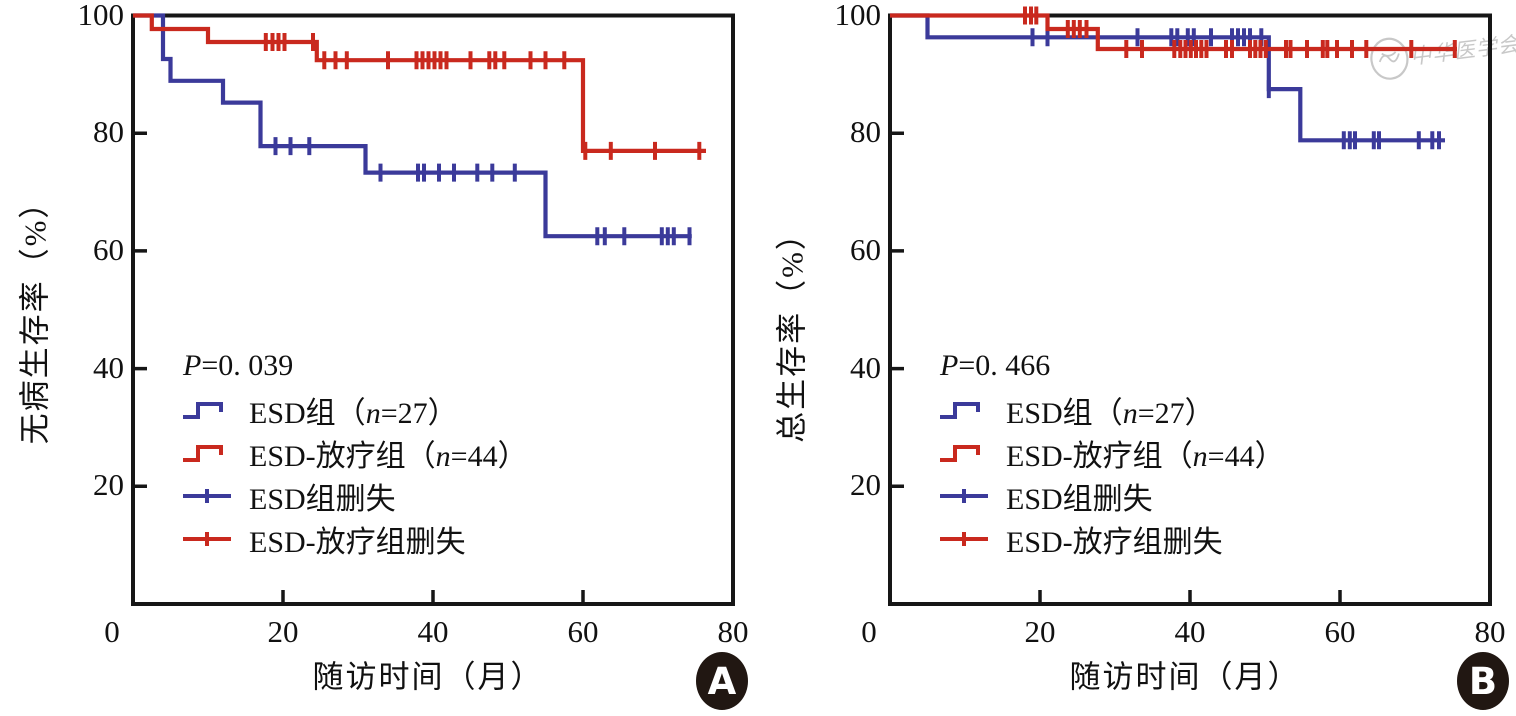  I want to click on km-curve-esd-a, so click(412, 126).